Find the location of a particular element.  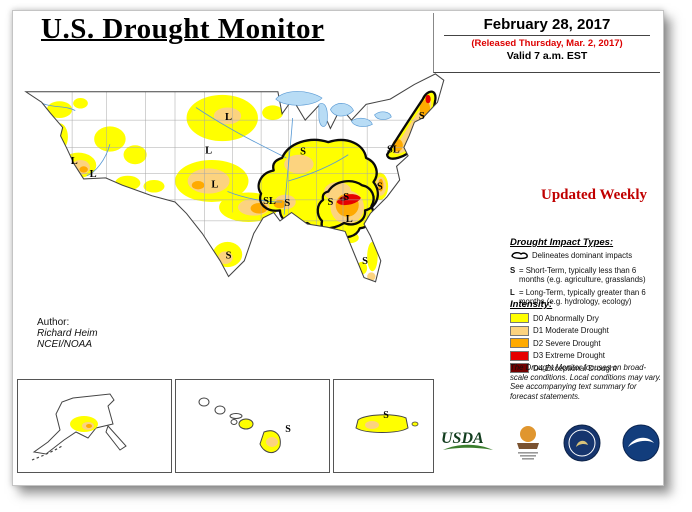

impact-boundary-outlines is located at coordinates (347, 164).